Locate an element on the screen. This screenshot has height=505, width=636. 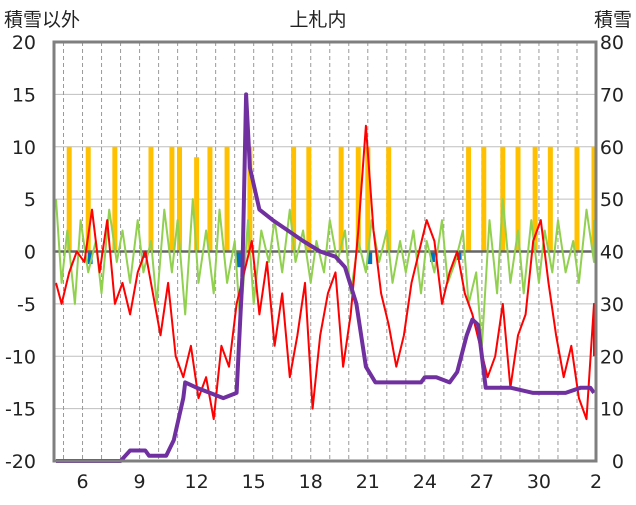
y-left-tick-label: -20 is located at coordinates (20, 462).